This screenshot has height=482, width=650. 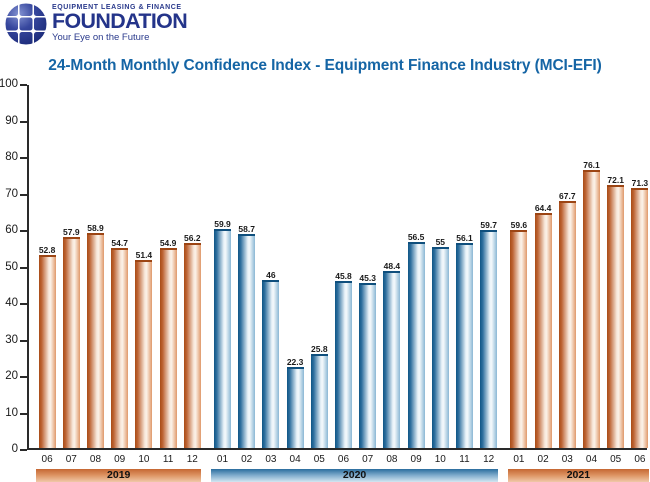 What do you see at coordinates (11, 157) in the screenshot?
I see `y-tick-label: 80` at bounding box center [11, 157].